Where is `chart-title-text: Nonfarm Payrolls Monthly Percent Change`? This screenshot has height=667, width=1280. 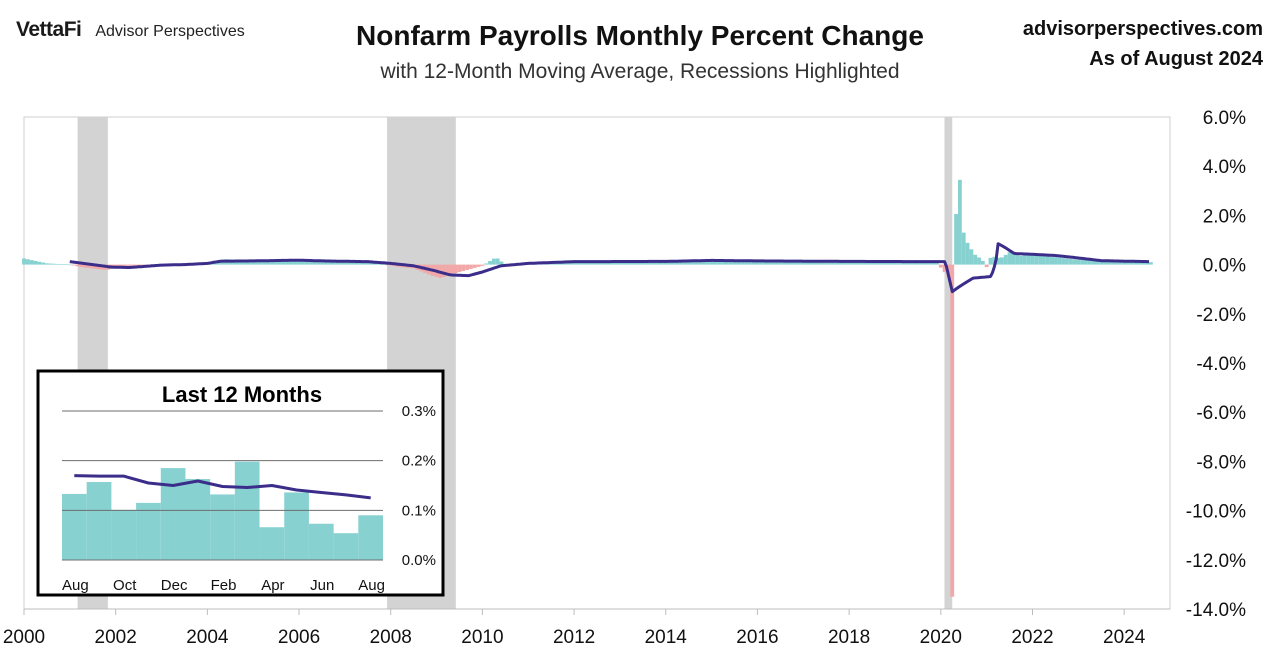
chart-title-text: Nonfarm Payrolls Monthly Percent Change is located at coordinates (640, 35).